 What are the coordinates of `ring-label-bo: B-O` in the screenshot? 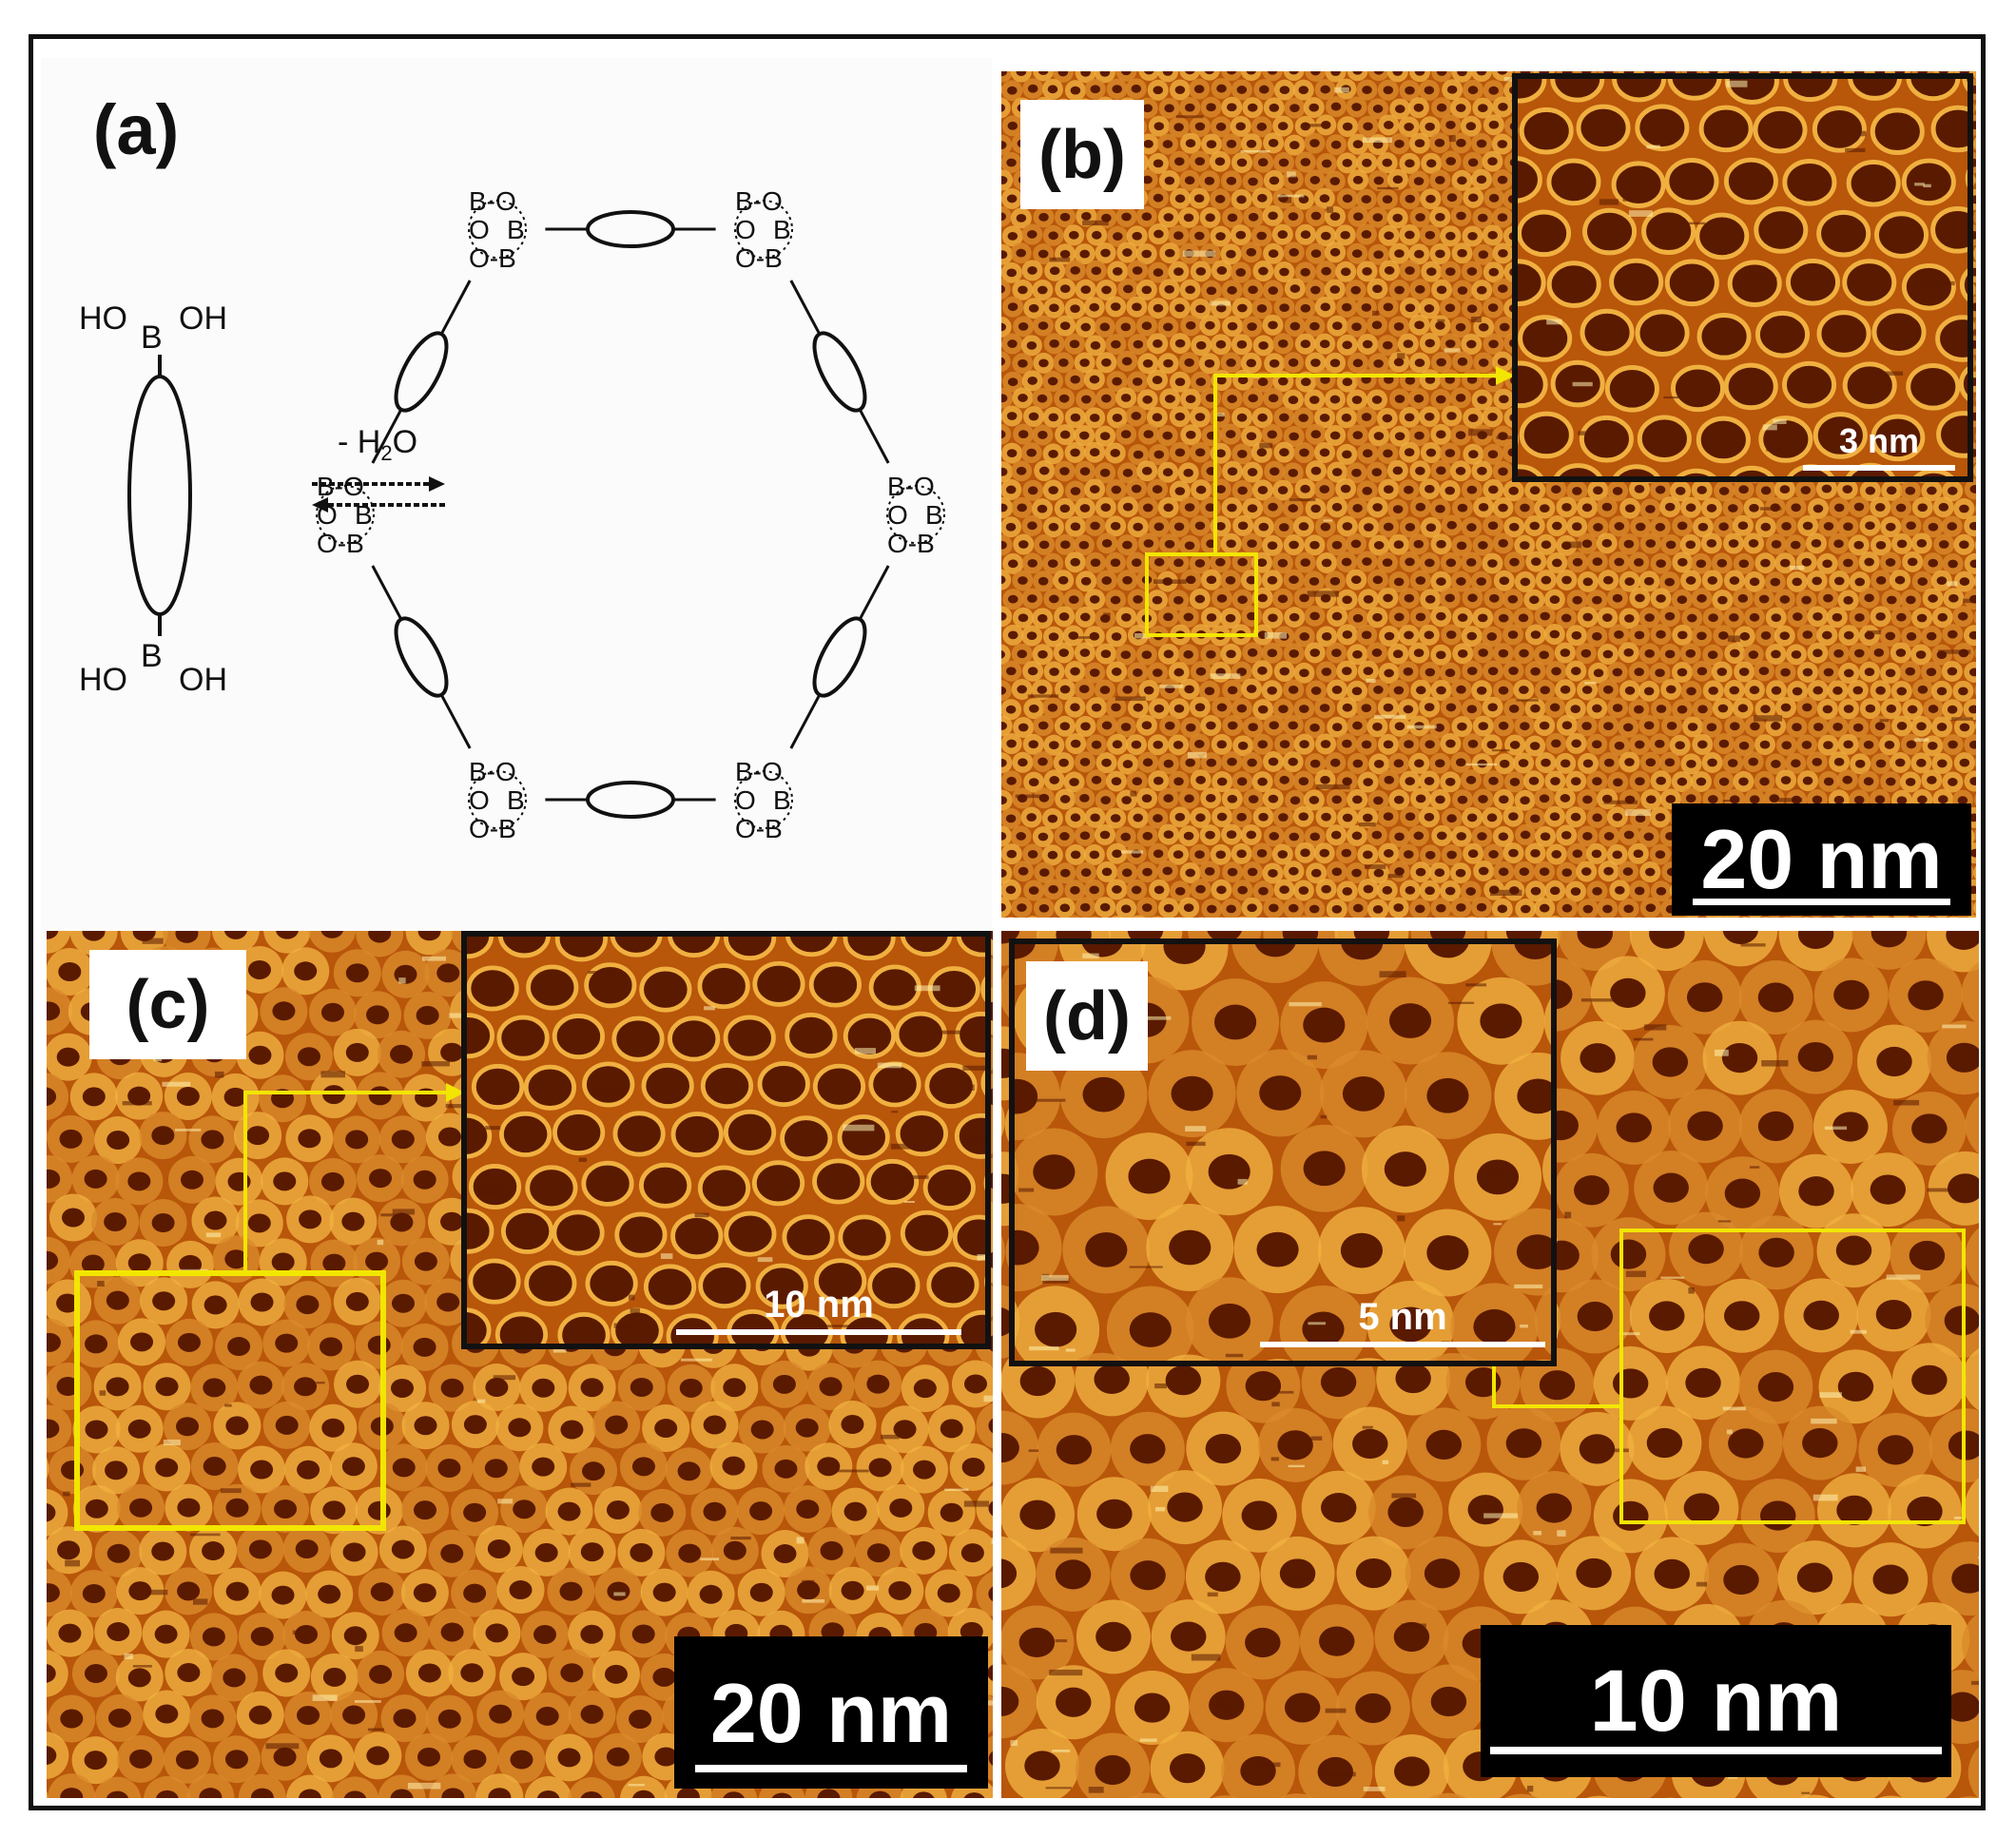 It's located at (759, 771).